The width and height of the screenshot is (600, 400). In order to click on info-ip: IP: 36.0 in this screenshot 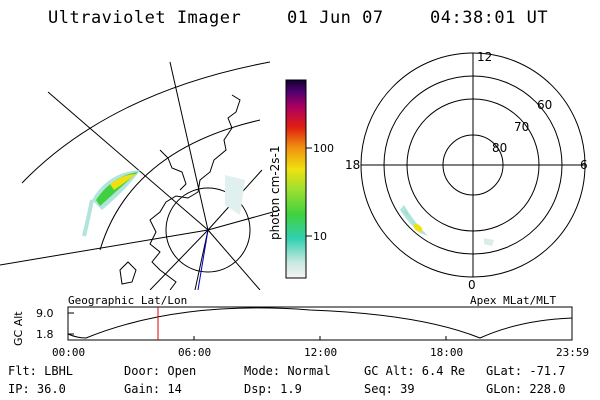, I will do `click(37, 389)`.